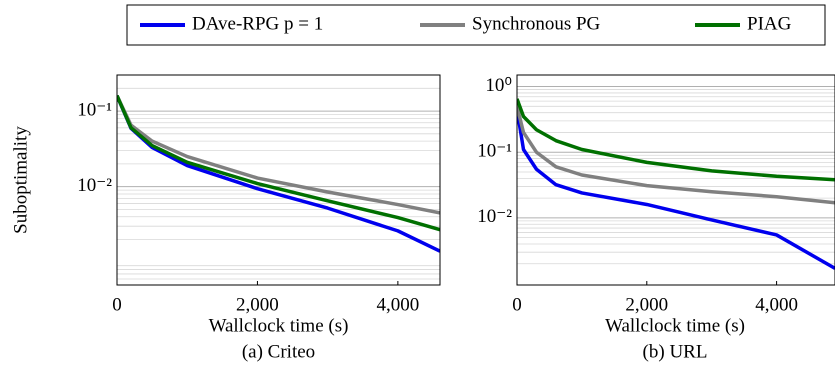  Describe the element at coordinates (675, 351) in the screenshot. I see `caption: (b) URL` at that location.